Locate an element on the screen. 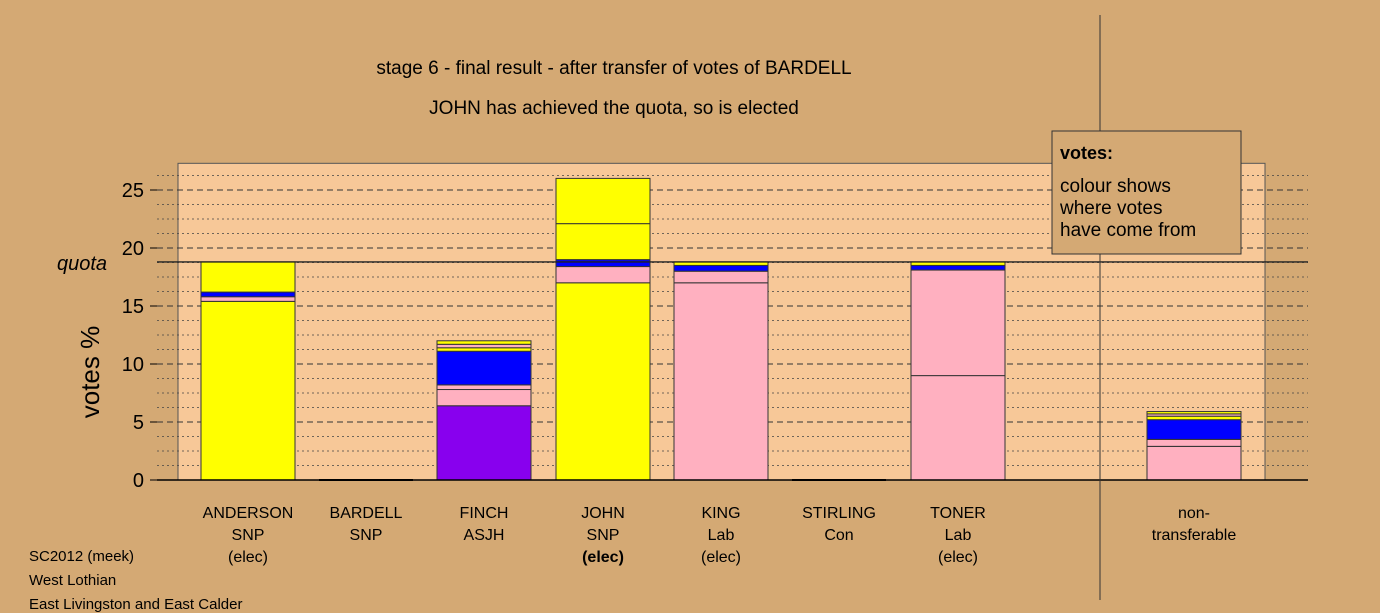  candidate-party: ASJH is located at coordinates (484, 535).